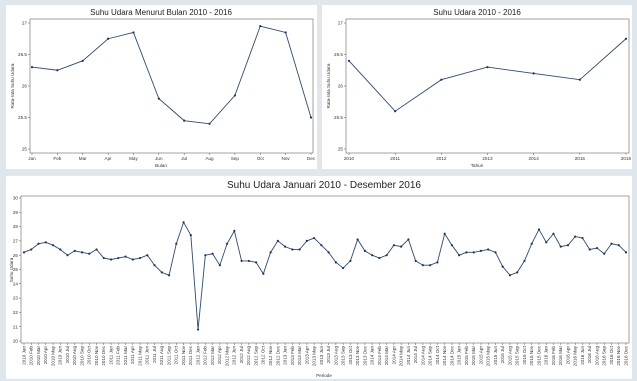 The height and width of the screenshot is (381, 637). Describe the element at coordinates (626, 158) in the screenshot. I see `x-tick-label: 2016` at that location.